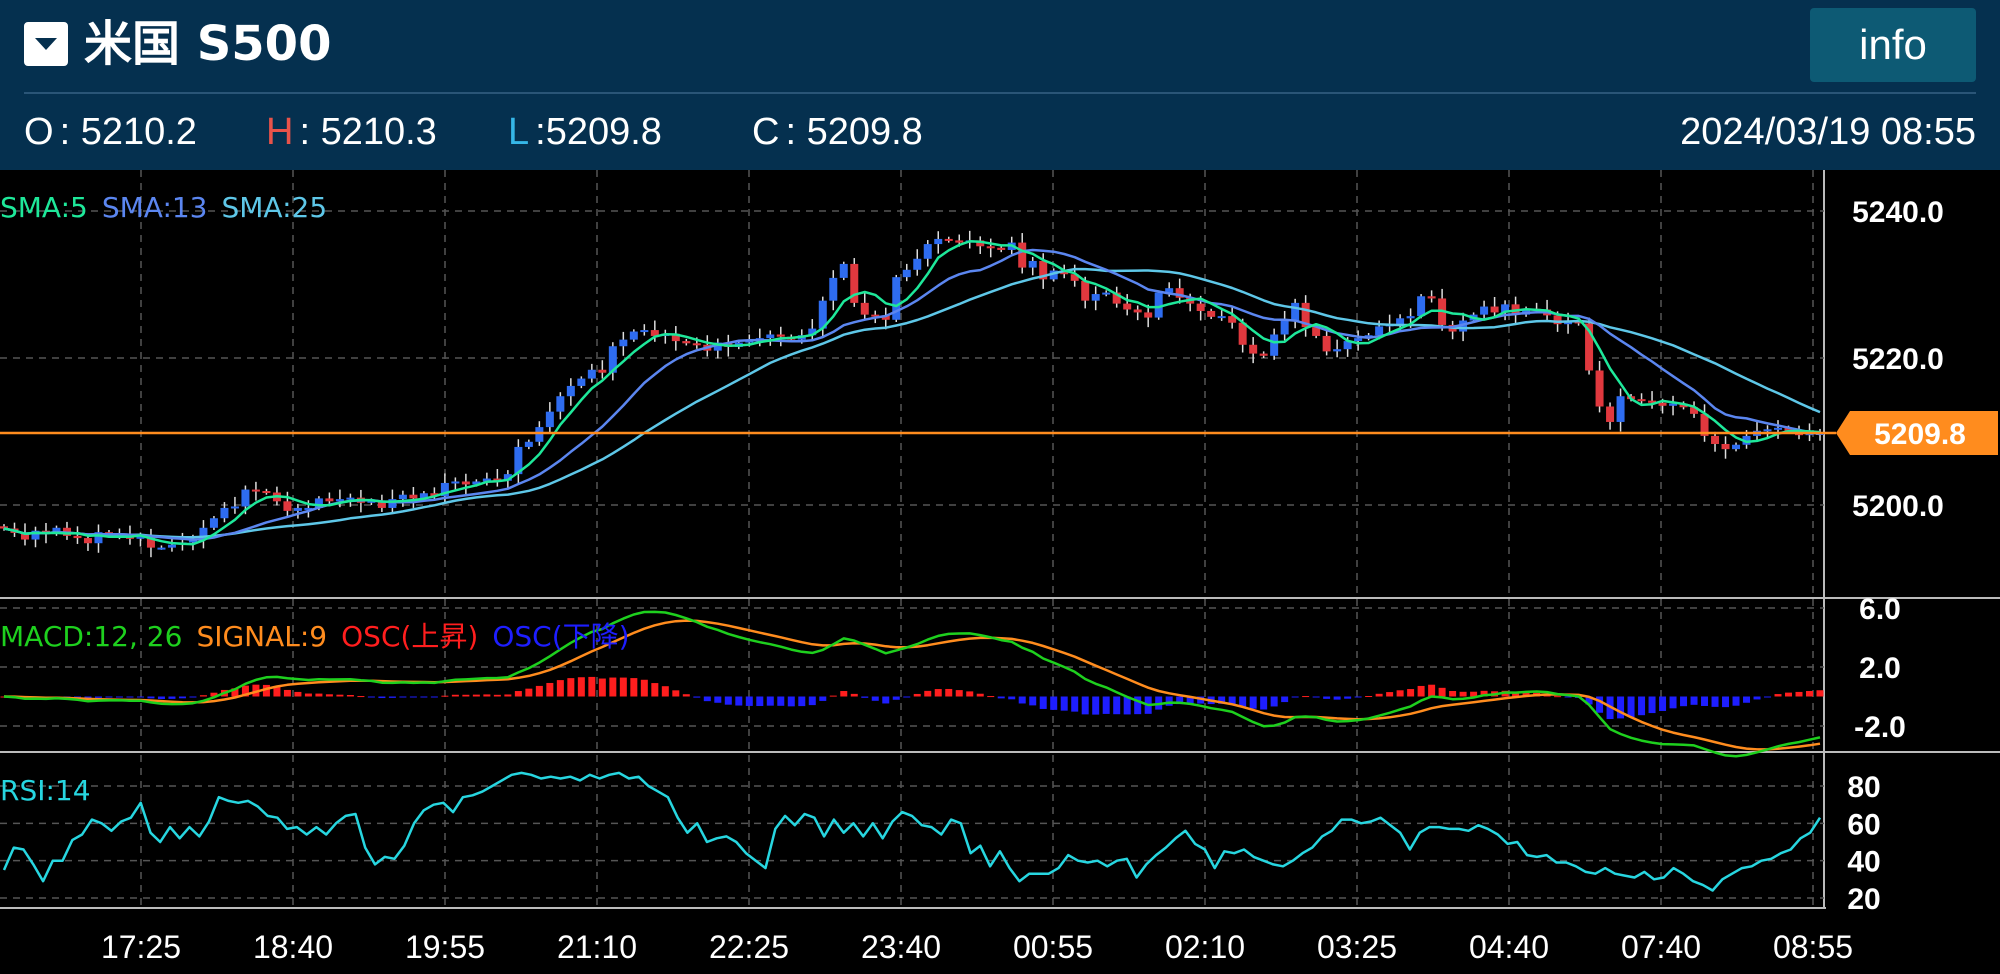 Image resolution: width=2000 pixels, height=974 pixels. What do you see at coordinates (837, 132) in the screenshot?
I see `close-value: C: 5209.8` at bounding box center [837, 132].